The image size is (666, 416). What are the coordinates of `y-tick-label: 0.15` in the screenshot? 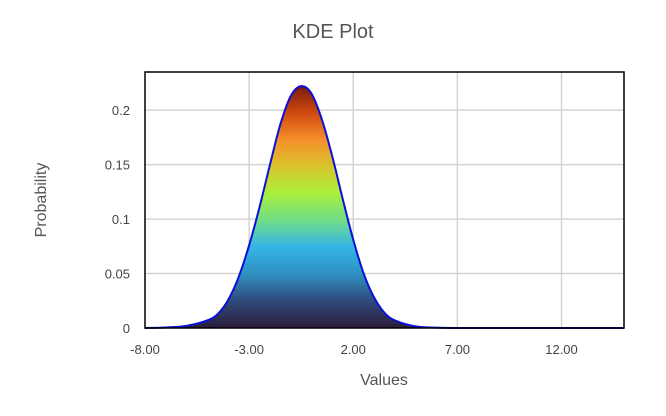 It's located at (117, 165).